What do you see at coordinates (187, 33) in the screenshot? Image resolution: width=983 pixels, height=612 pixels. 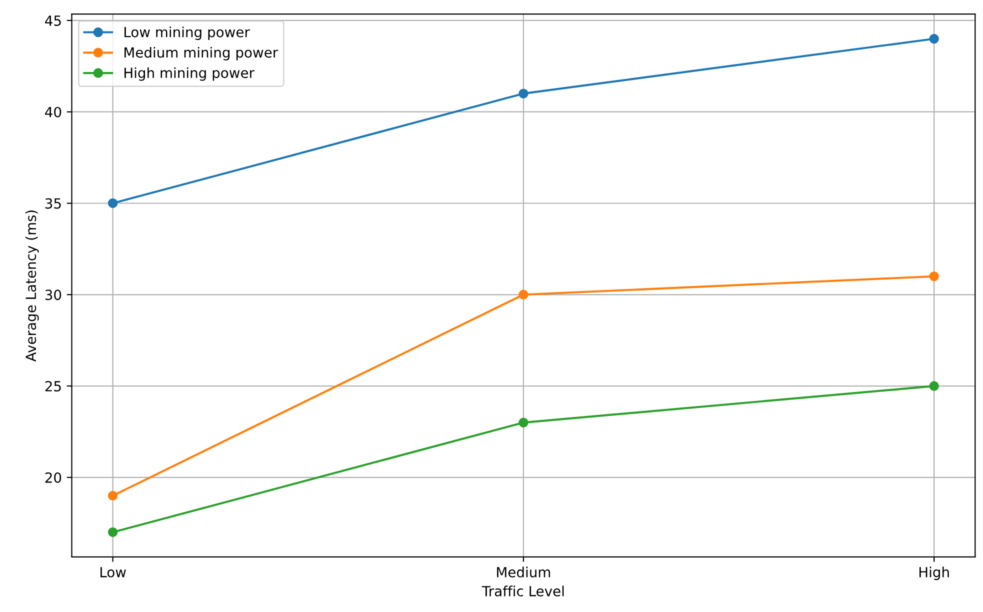 I see `legend-label: Low mining power` at bounding box center [187, 33].